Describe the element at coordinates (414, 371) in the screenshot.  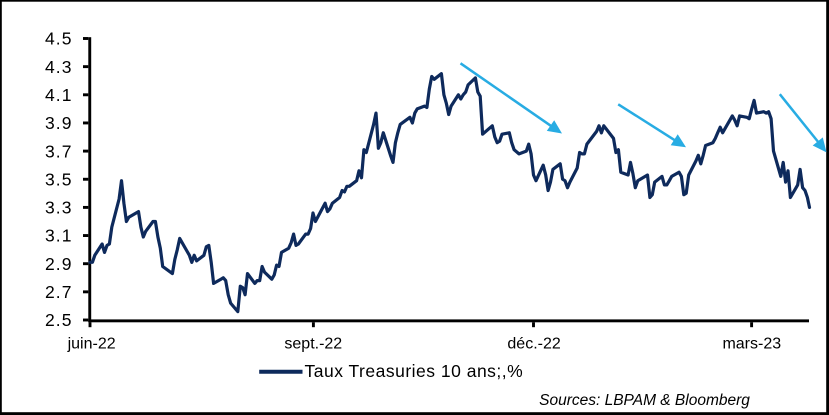
I see `svg-text: Taux Treasuries 10 ans;,%` at that location.